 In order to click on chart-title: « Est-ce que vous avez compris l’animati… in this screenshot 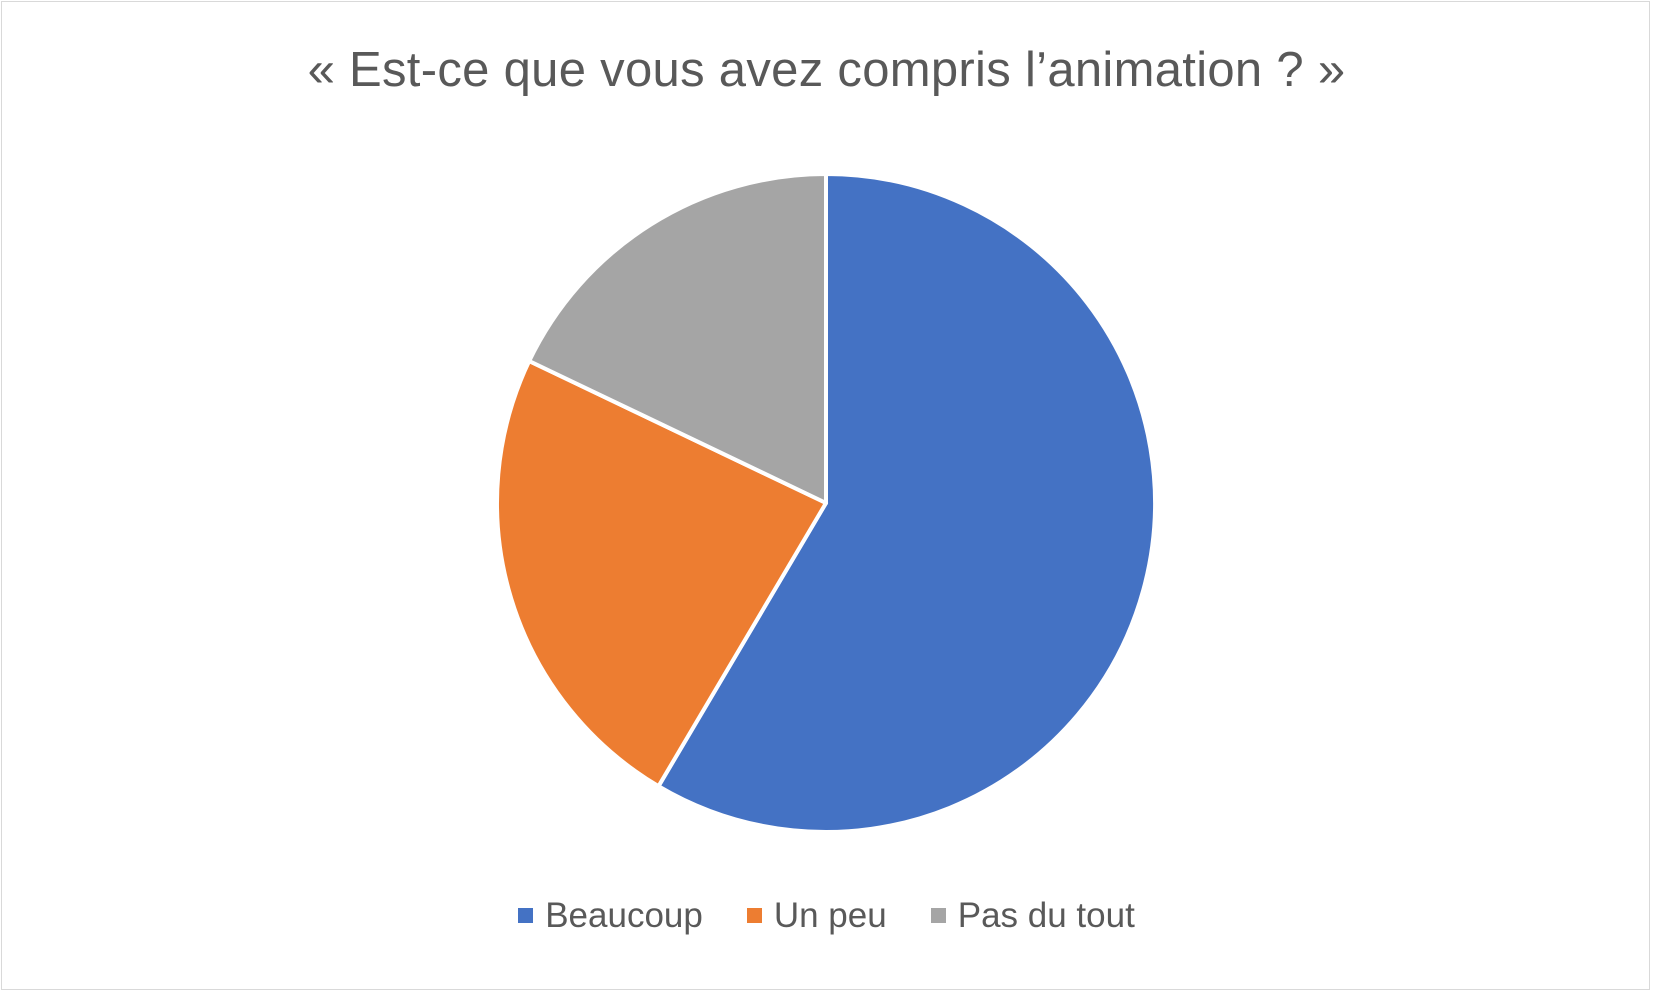, I will do `click(826, 70)`.